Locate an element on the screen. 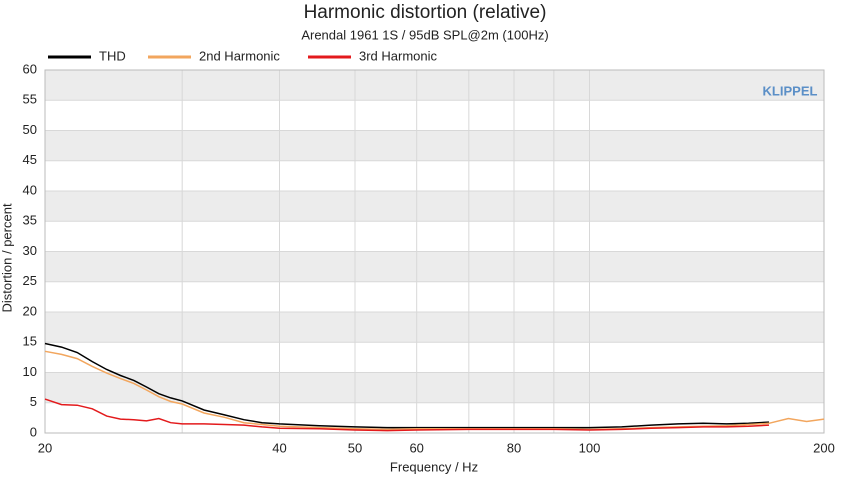  y-tick-label: 50 is located at coordinates (30, 129).